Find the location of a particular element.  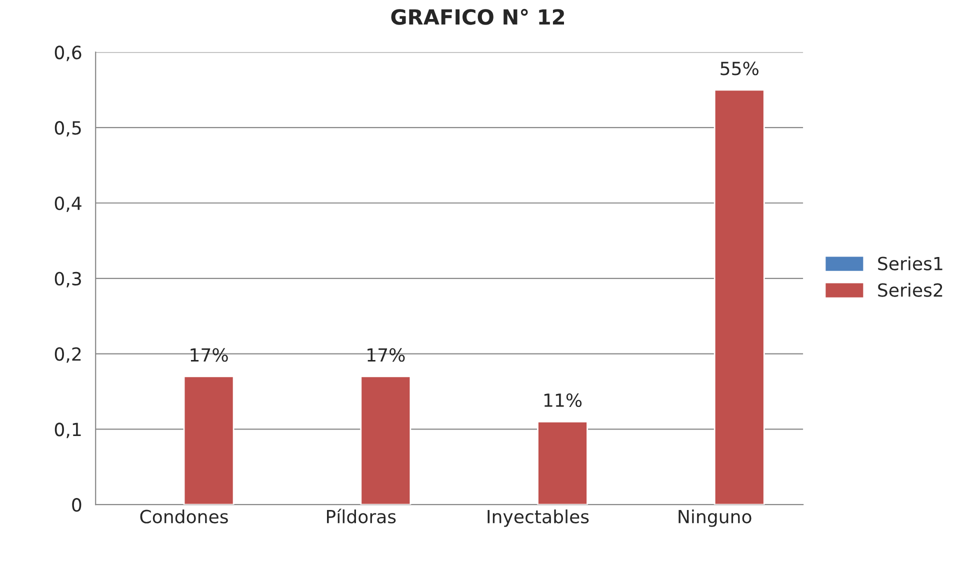

y-tick-label: 0 is located at coordinates (77, 505).